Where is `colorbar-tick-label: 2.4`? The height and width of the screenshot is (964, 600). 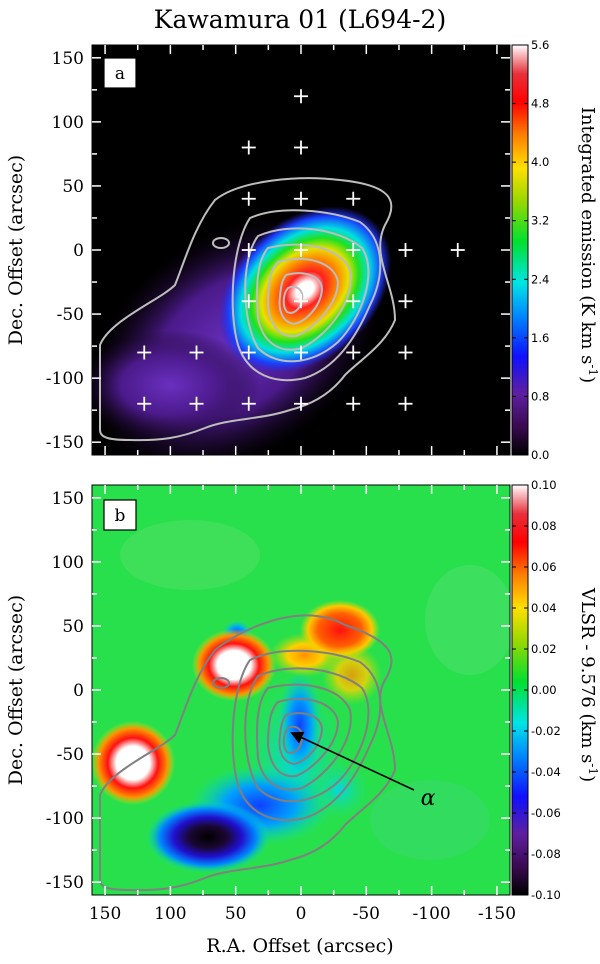 colorbar-tick-label: 2.4 is located at coordinates (540, 279).